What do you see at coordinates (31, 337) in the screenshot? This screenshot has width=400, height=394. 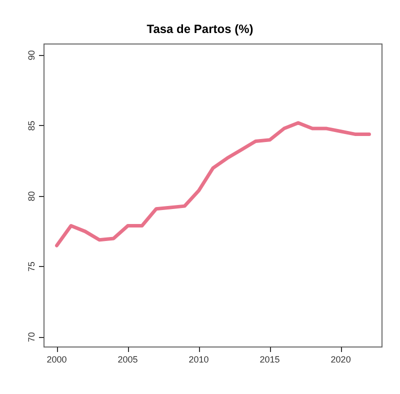 I see `y-tick-label: 70` at bounding box center [31, 337].